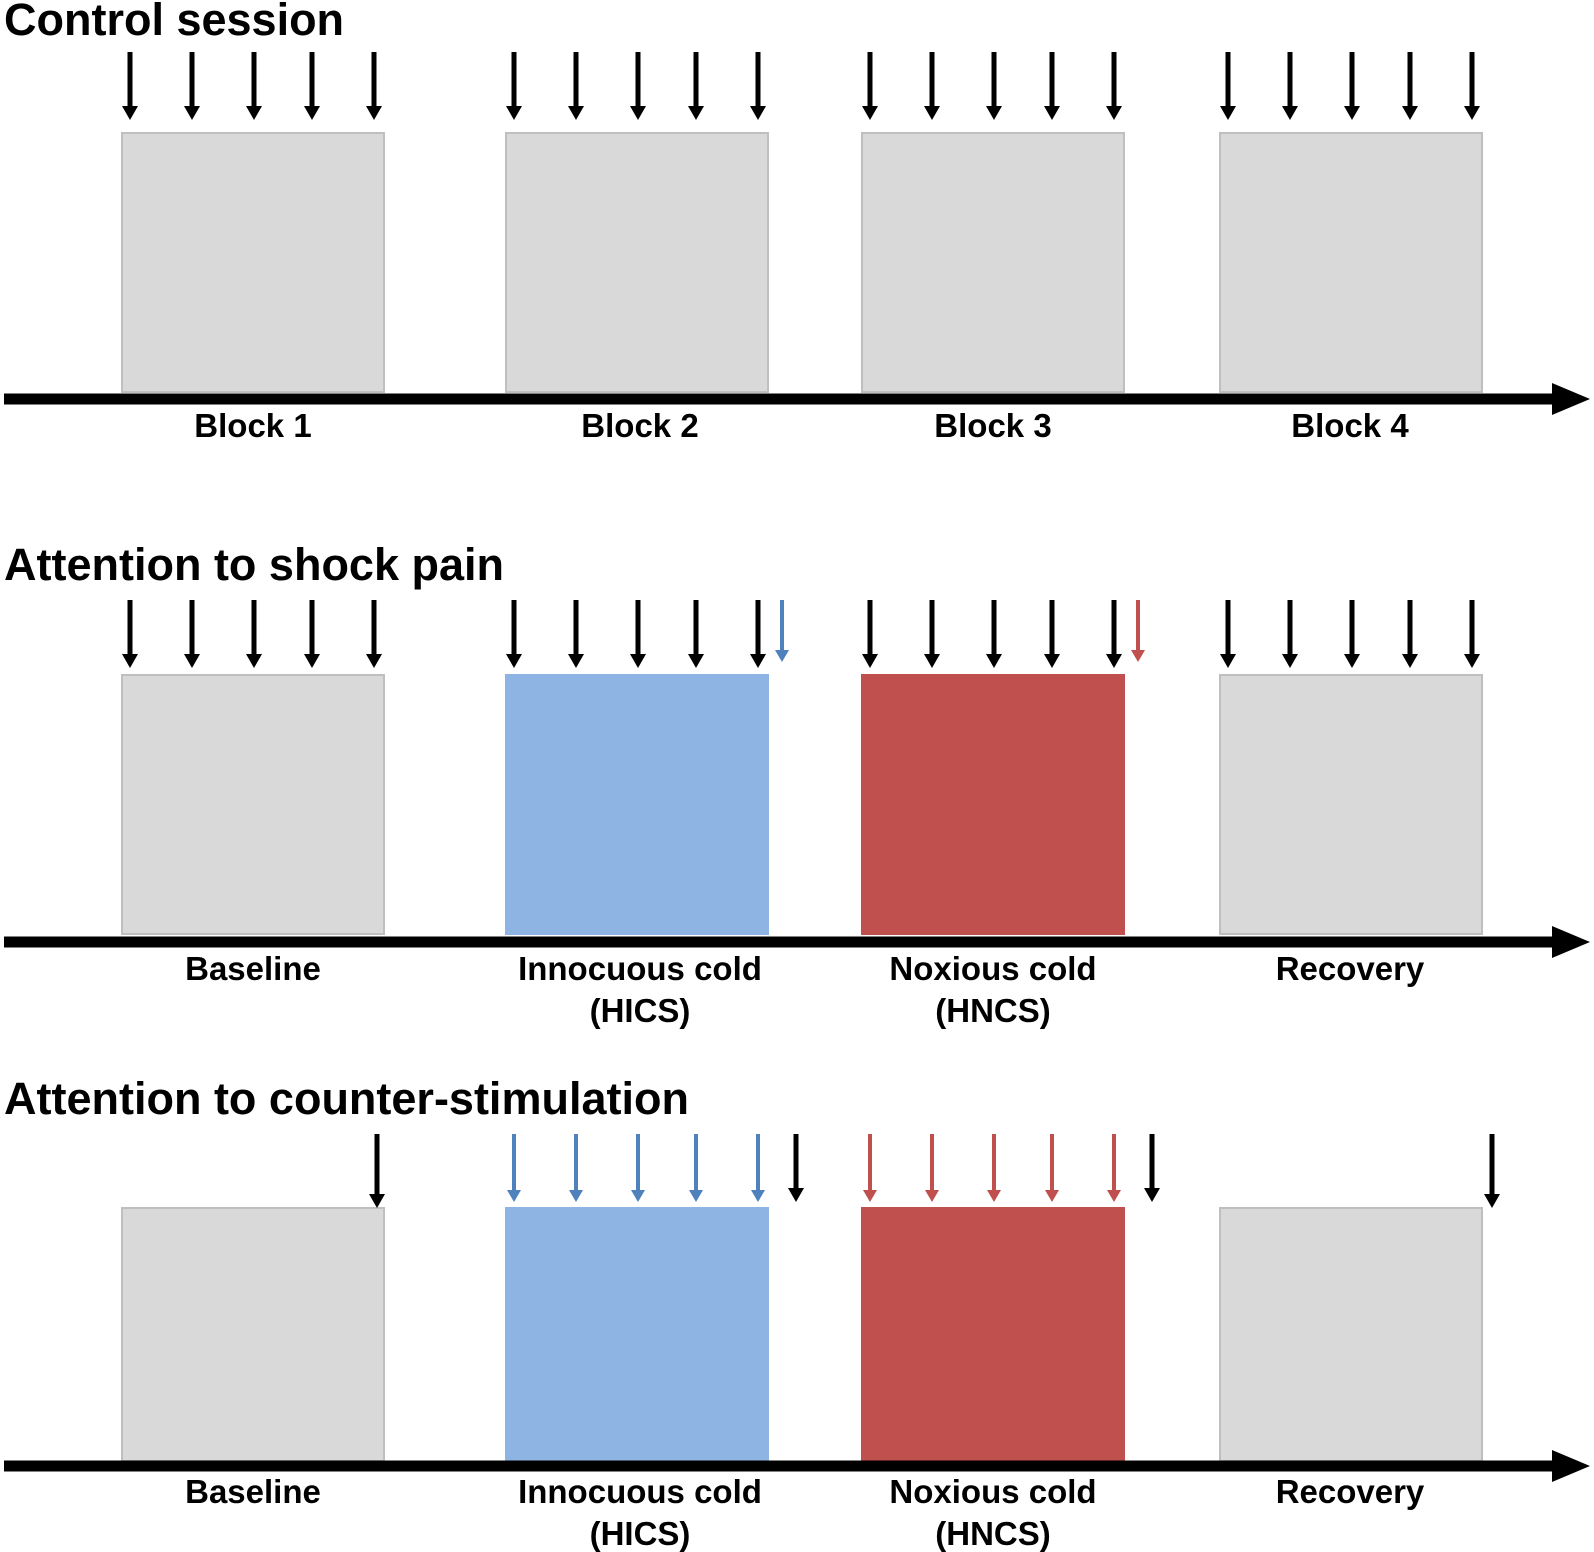 The width and height of the screenshot is (1594, 1552). I want to click on probe-arrow-blue, so click(782, 631).